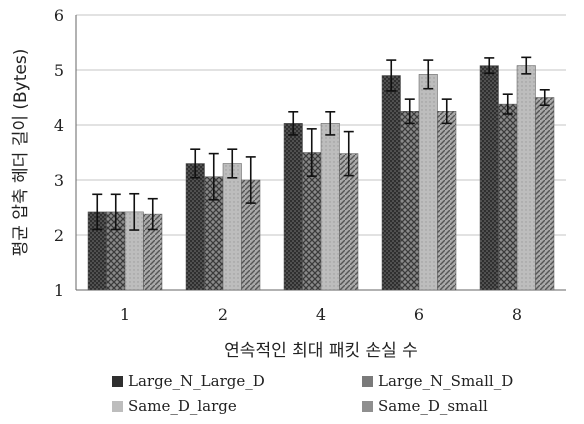 The height and width of the screenshot is (424, 584). What do you see at coordinates (321, 351) in the screenshot?
I see `x-axis-title: 연속적인 최대 패킷 손실 수` at bounding box center [321, 351].